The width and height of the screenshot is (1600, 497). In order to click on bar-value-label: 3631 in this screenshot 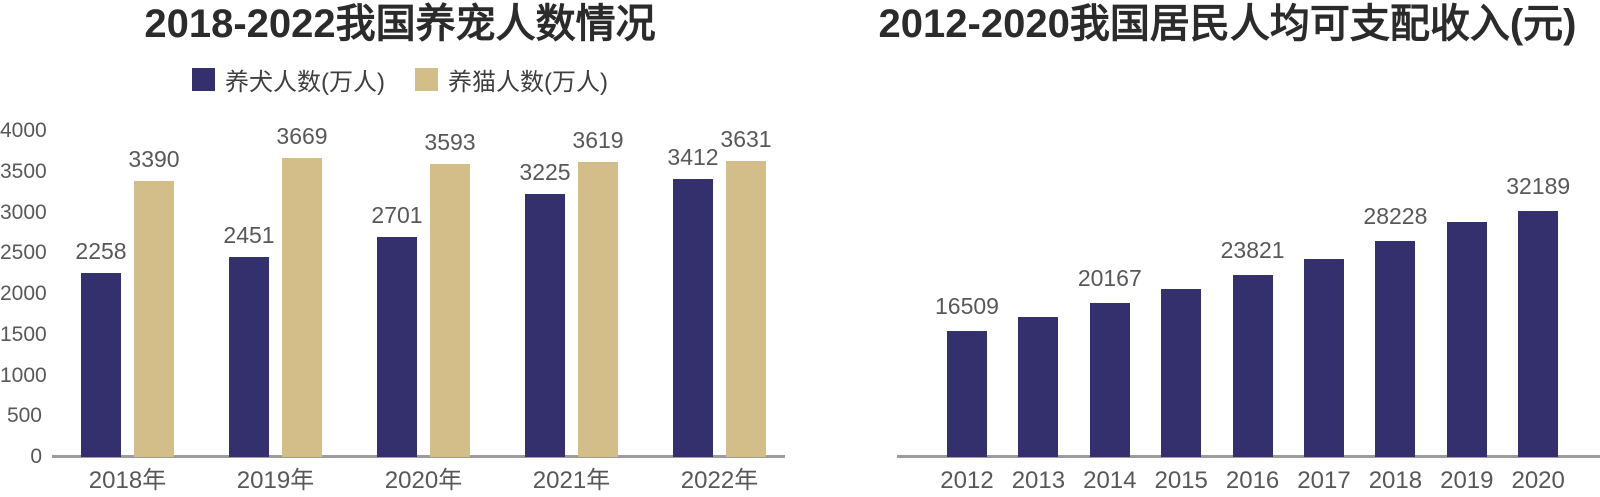, I will do `click(746, 139)`.